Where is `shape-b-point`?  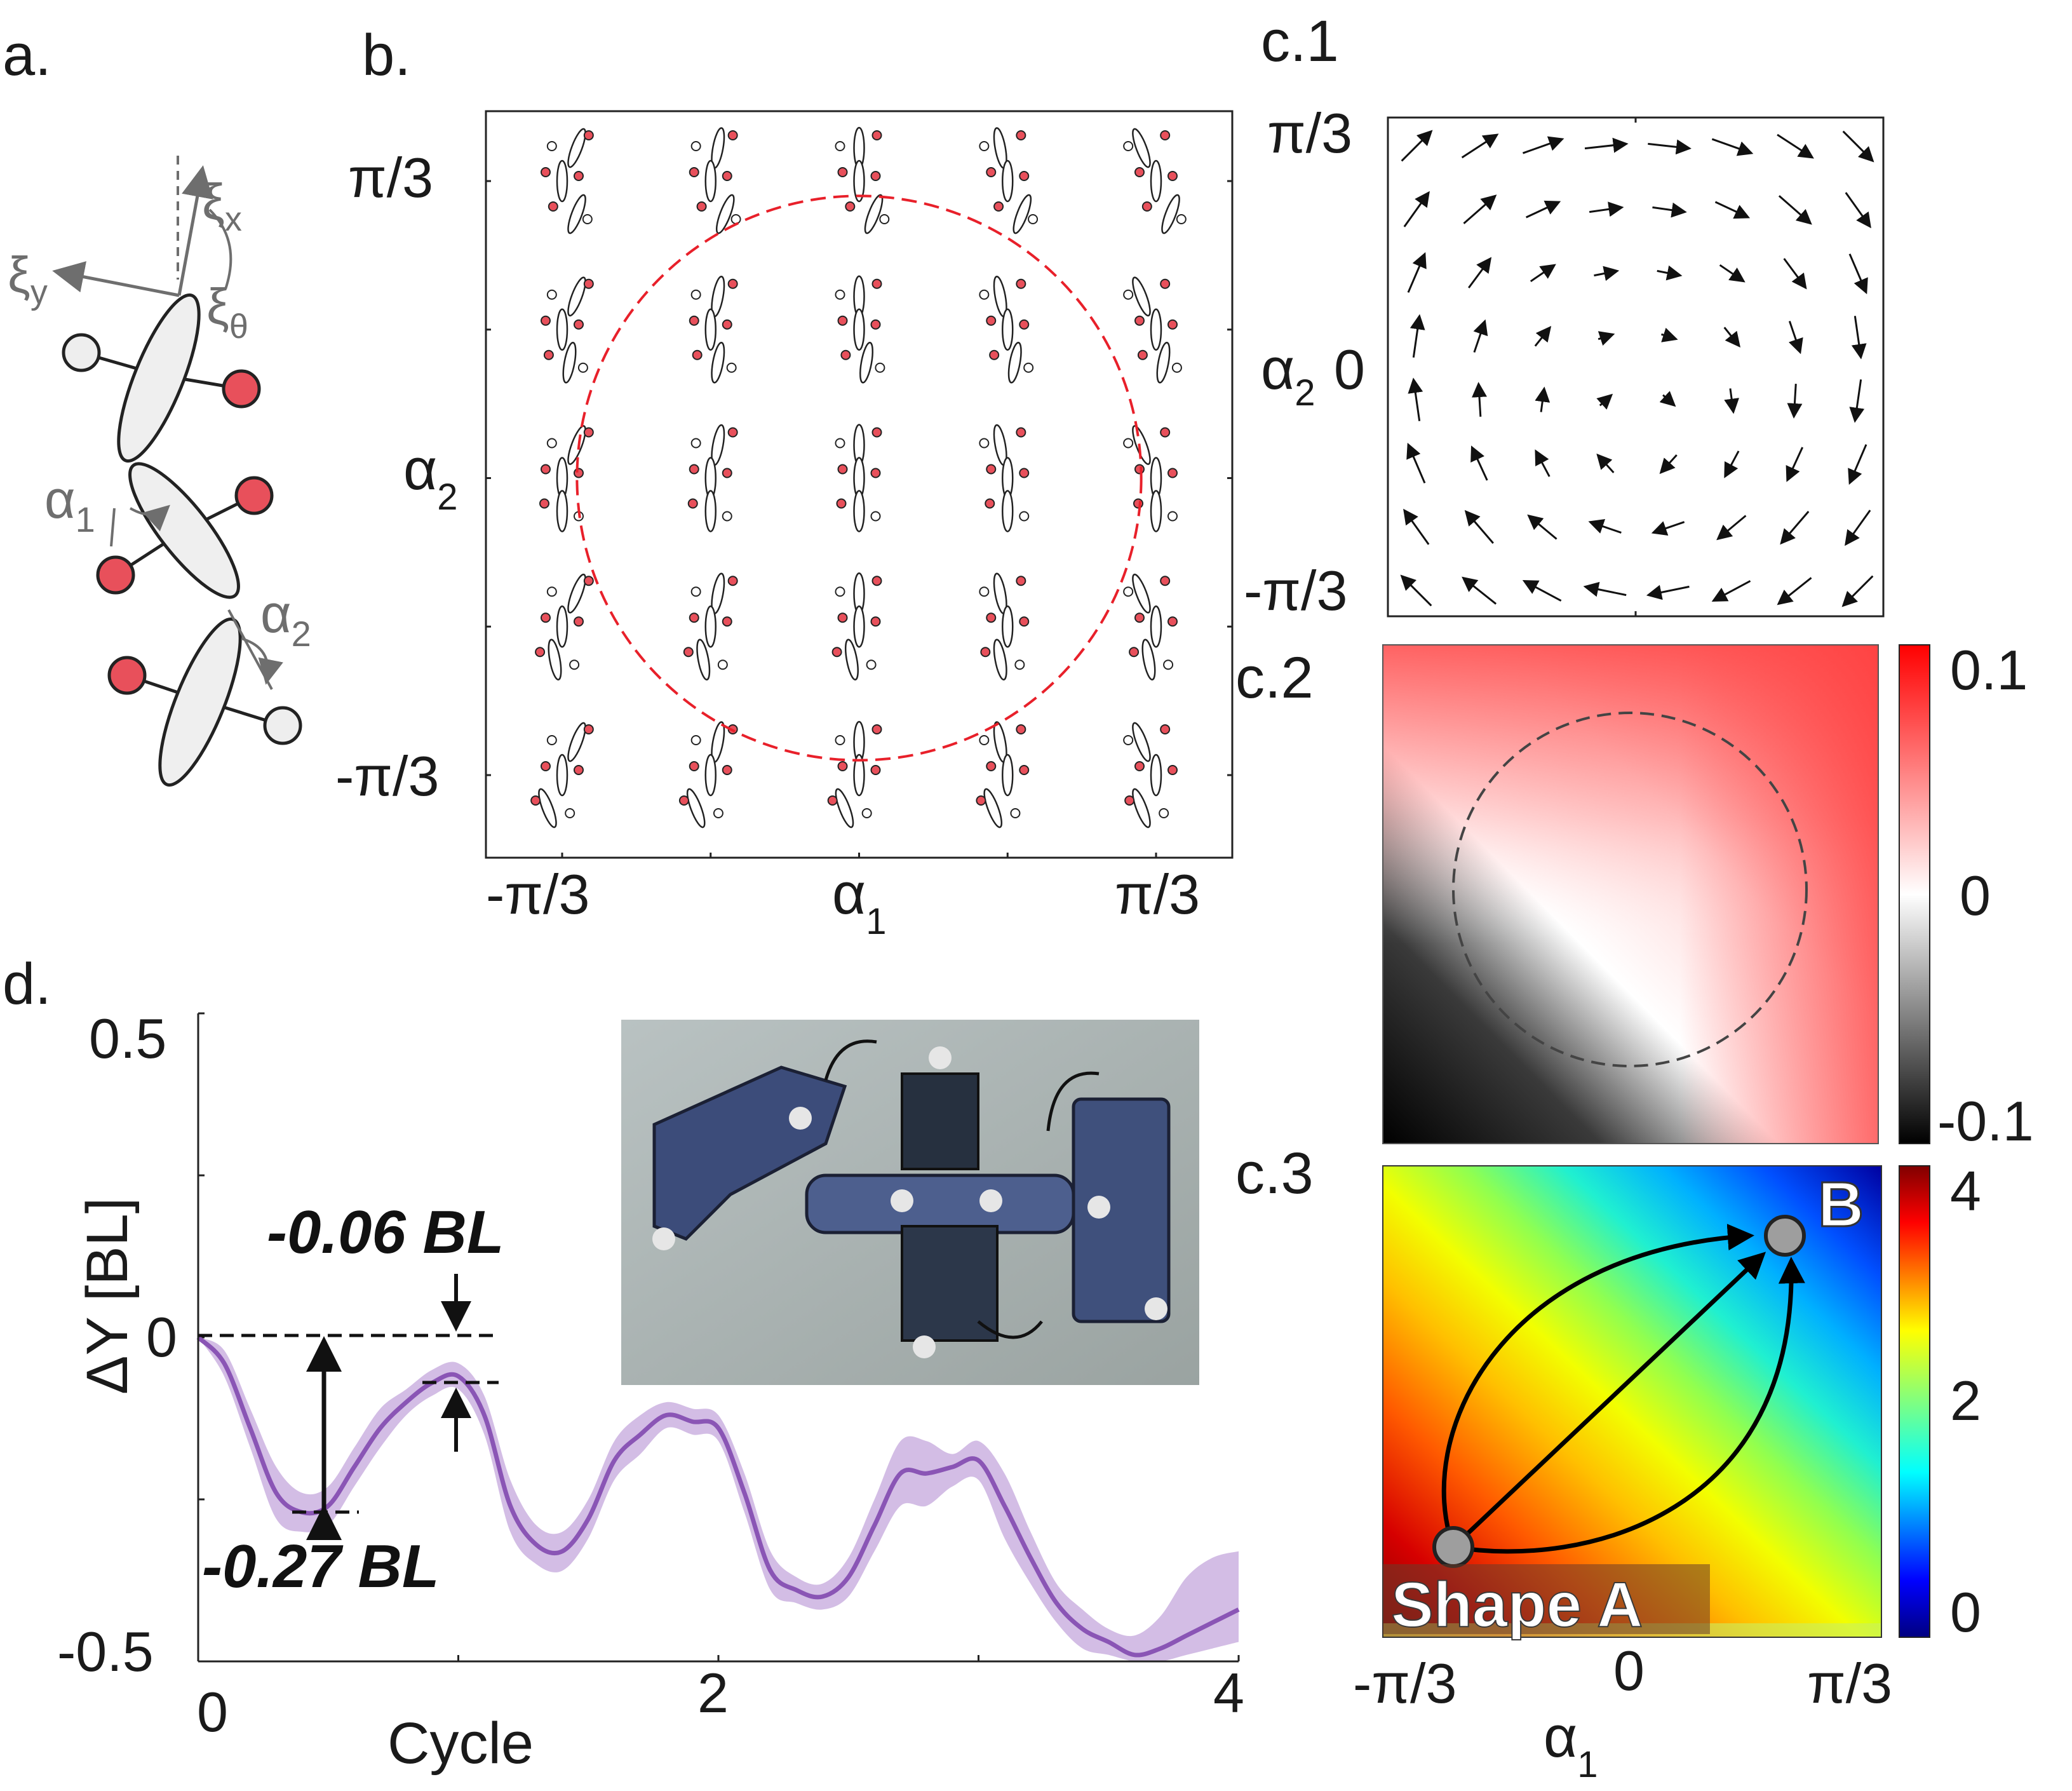
shape-b-point is located at coordinates (1785, 1236).